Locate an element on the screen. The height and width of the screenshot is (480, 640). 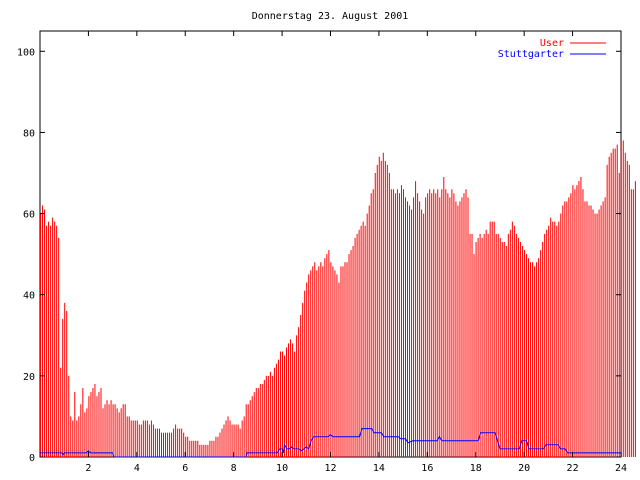
y-tick-label: 60 is located at coordinates (29, 215).